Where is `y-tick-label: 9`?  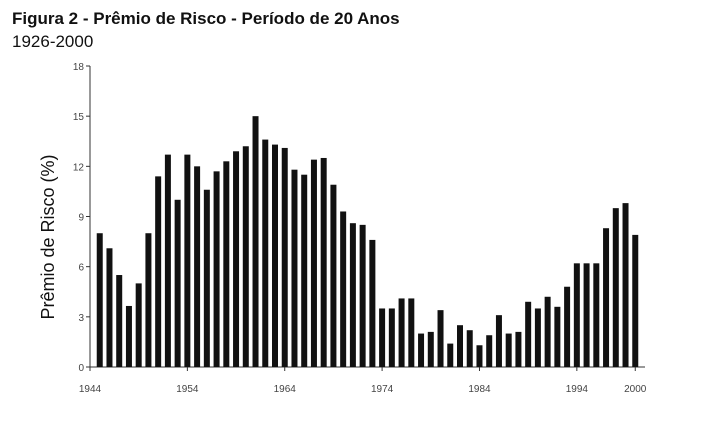 y-tick-label: 9 is located at coordinates (81, 218).